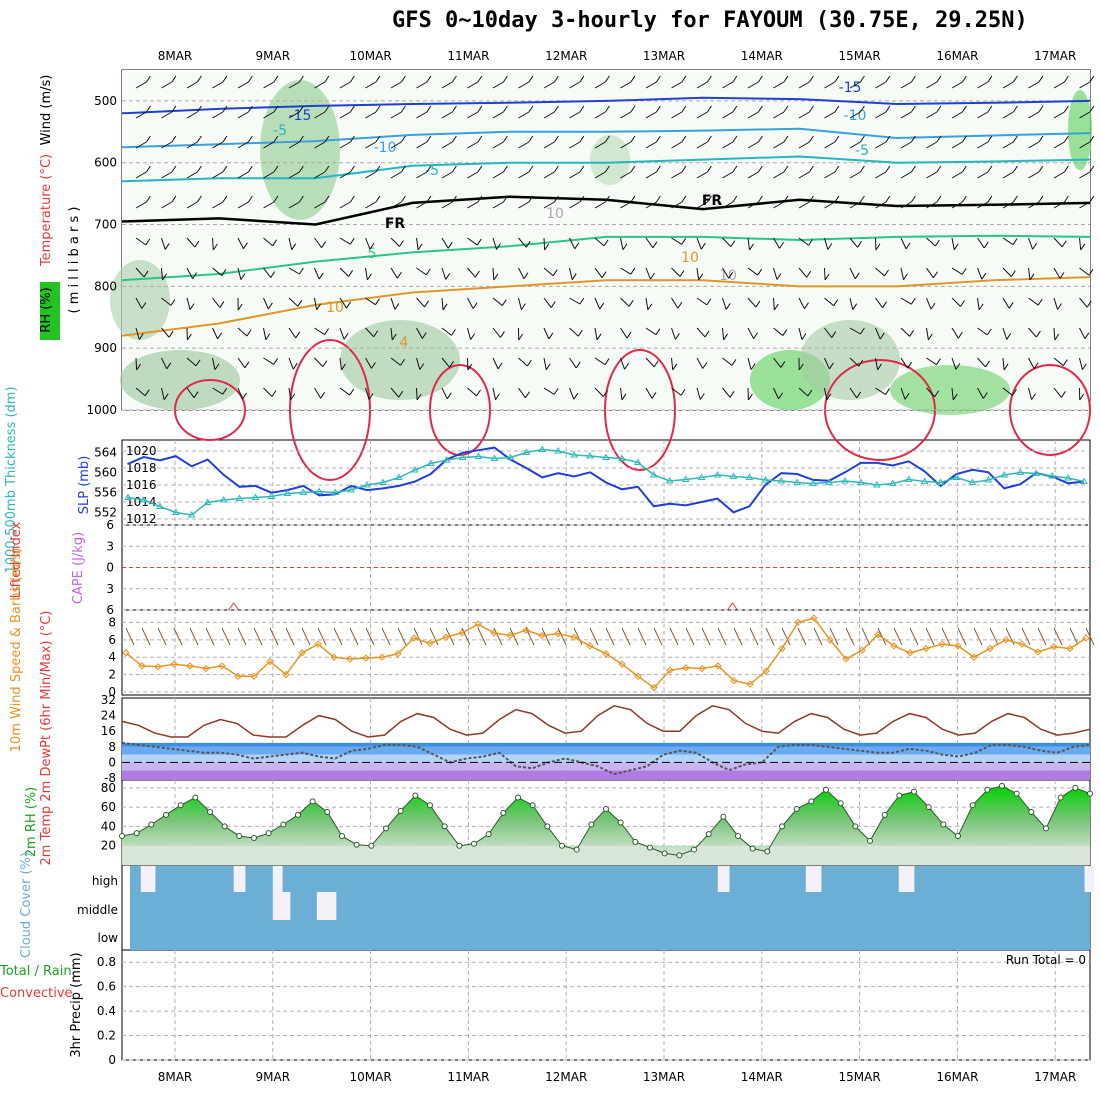 The height and width of the screenshot is (1100, 1100). Describe the element at coordinates (175, 56) in the screenshot. I see `date-label-top: 8MAR` at that location.